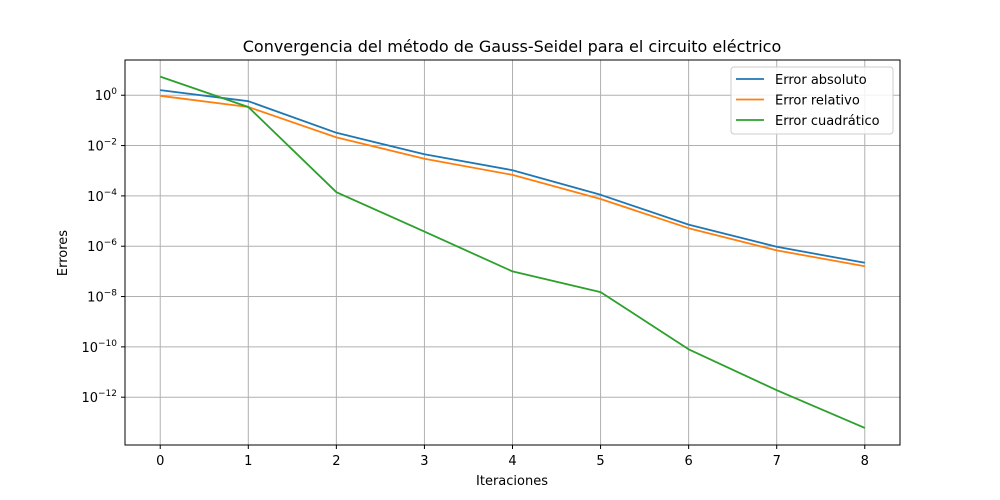  Describe the element at coordinates (102, 146) in the screenshot. I see `y-tick-label: 10⁻²` at that location.